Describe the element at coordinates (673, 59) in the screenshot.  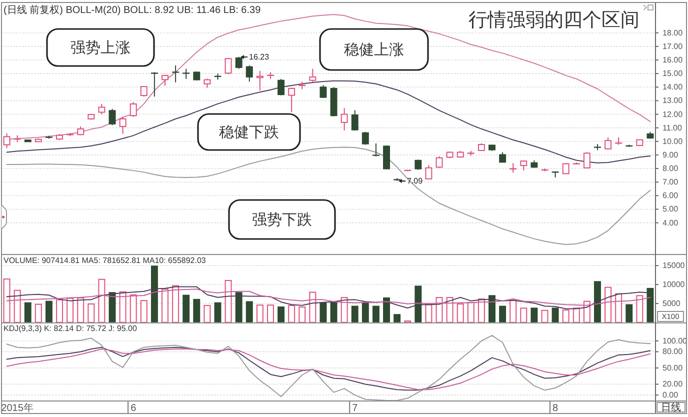
I see `y-tick-label: 16.00` at that location.